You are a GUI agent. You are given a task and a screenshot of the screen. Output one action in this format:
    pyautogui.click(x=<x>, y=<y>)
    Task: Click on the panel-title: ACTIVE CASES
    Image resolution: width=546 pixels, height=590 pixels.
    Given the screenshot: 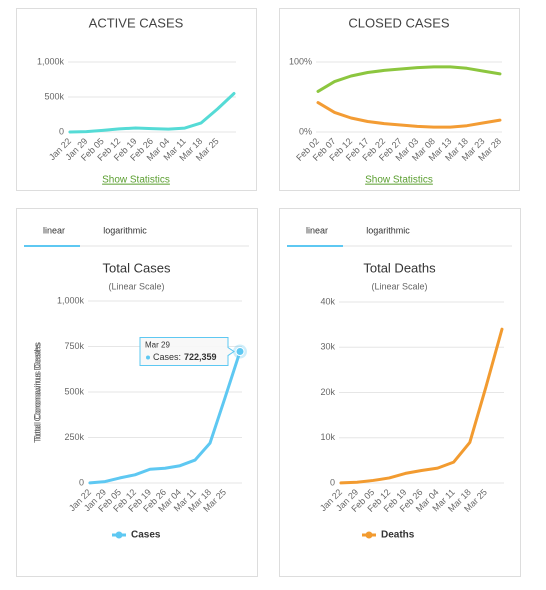 What is the action you would take?
    pyautogui.click(x=136, y=22)
    